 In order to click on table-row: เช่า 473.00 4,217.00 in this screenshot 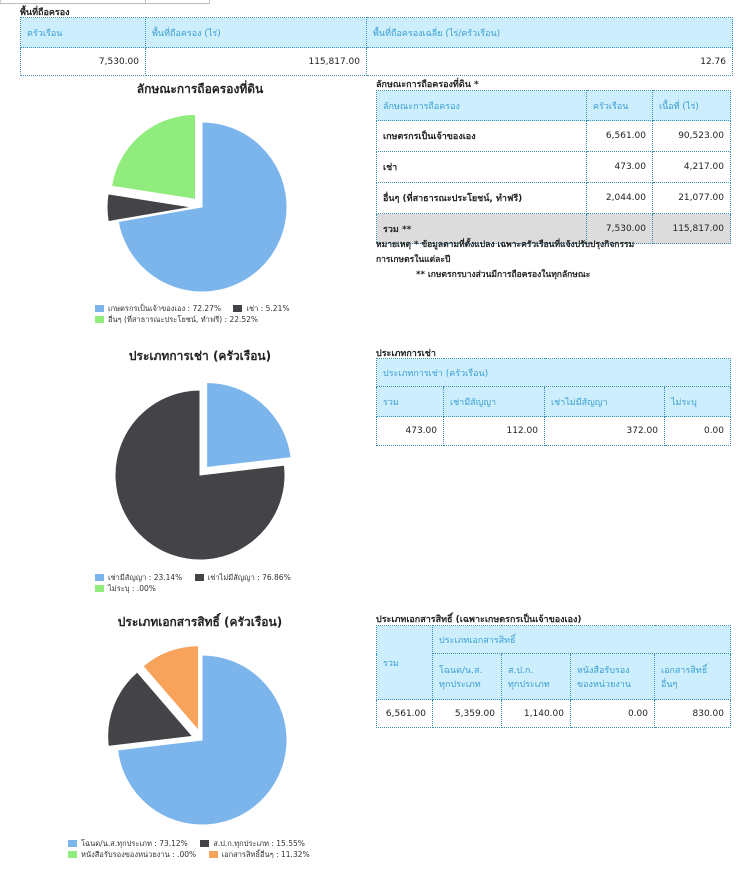, I will do `click(553, 167)`.